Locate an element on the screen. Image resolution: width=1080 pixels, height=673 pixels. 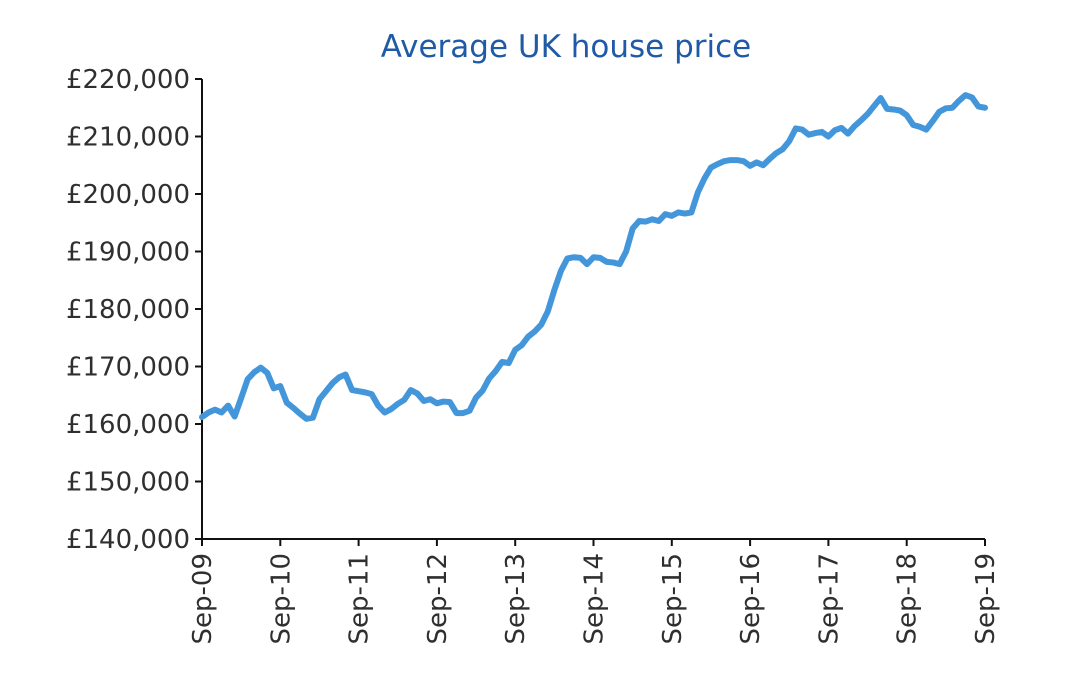
y-tick-label: £180,000 is located at coordinates (128, 310).